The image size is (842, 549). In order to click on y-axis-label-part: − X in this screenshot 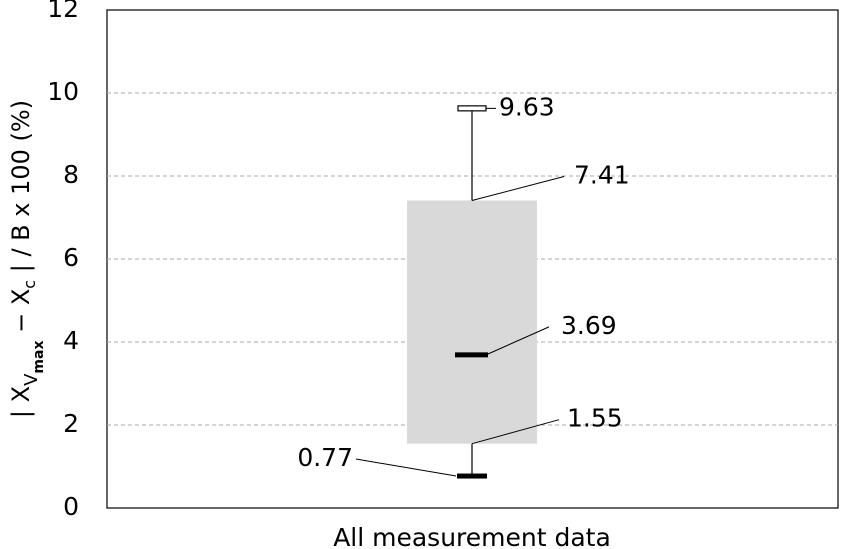, I will do `click(21, 315)`.